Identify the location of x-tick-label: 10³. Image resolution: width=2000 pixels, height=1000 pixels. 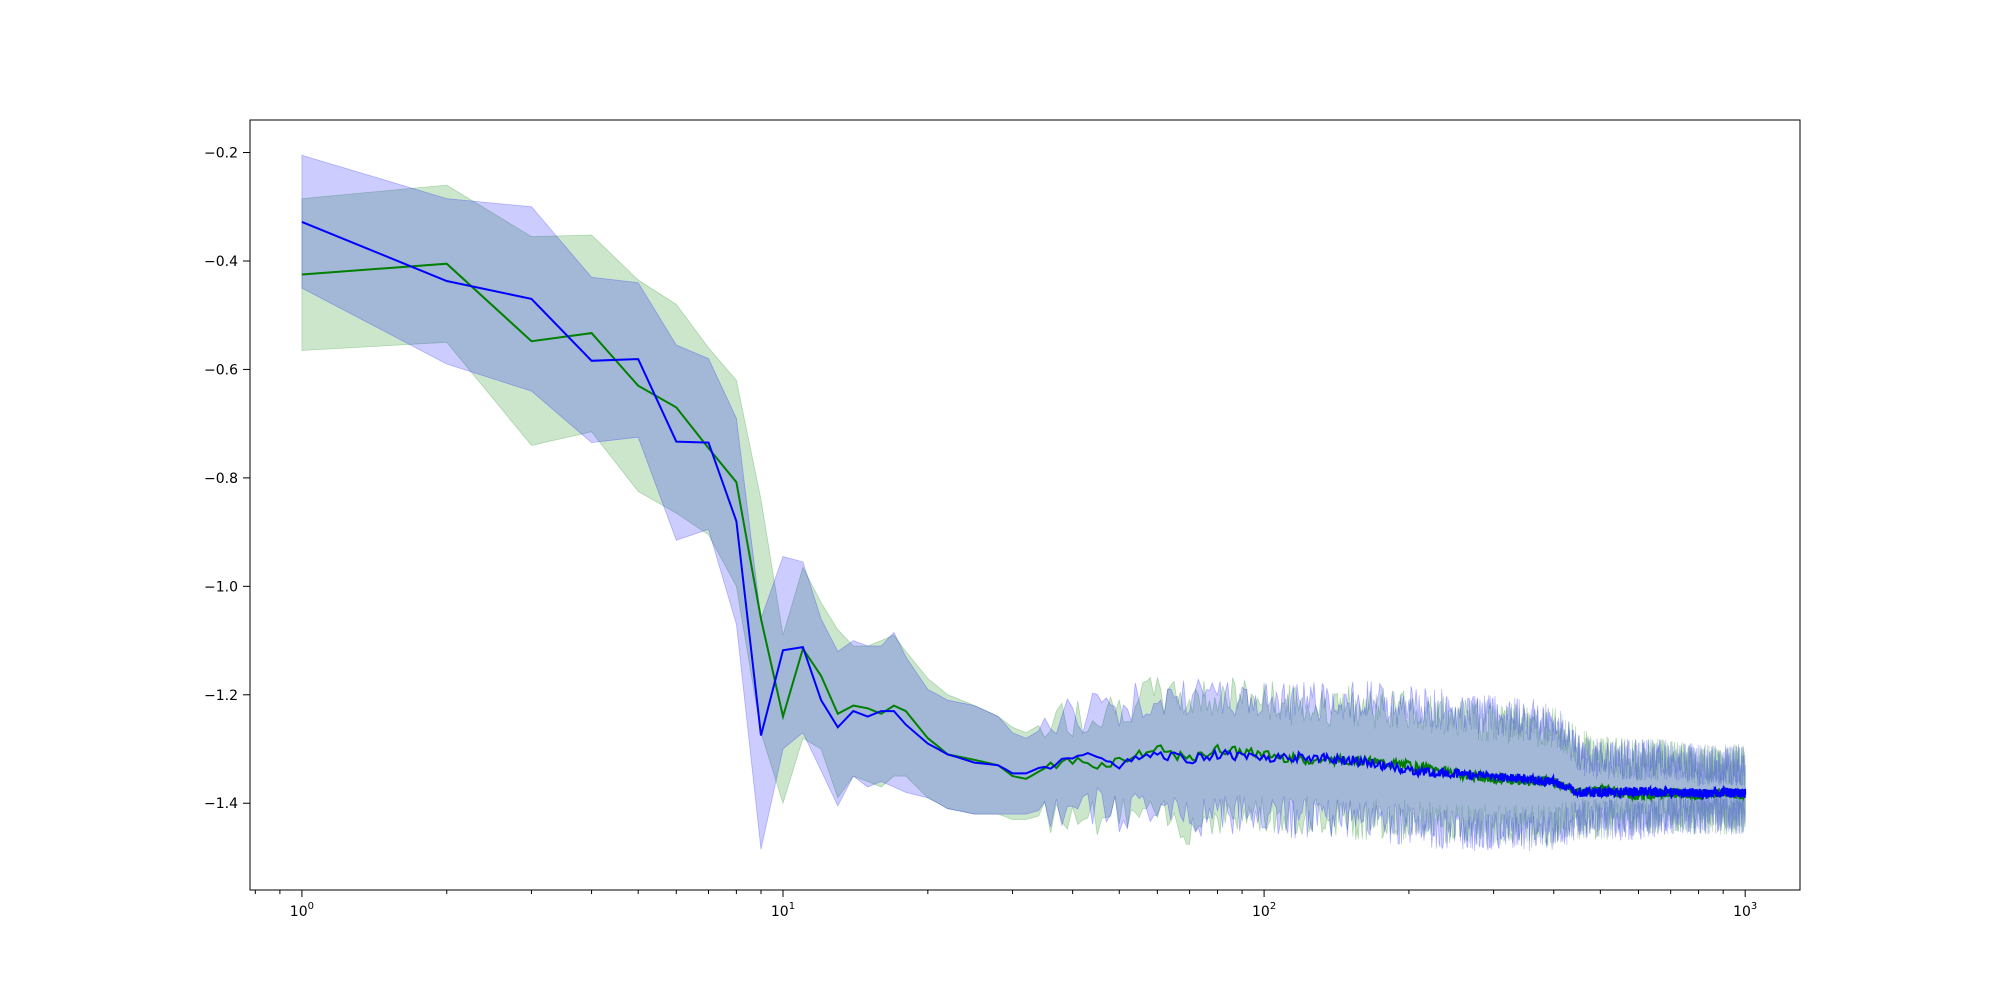
(1745, 910).